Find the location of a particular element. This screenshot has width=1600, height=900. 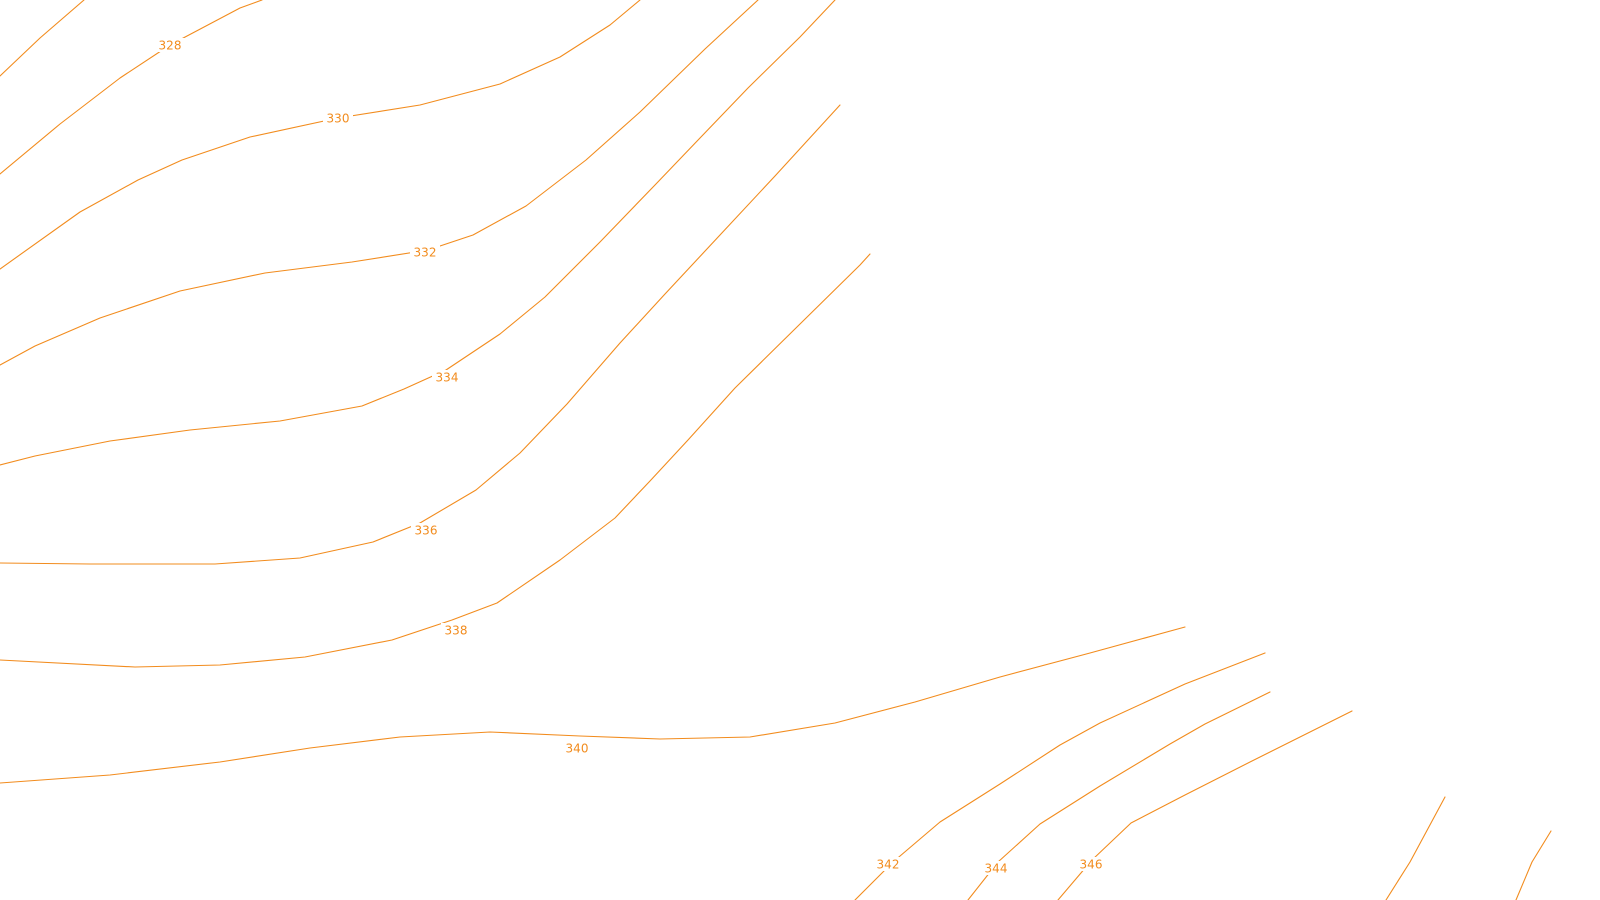

contour-label-346-text: 346 is located at coordinates (1091, 865).